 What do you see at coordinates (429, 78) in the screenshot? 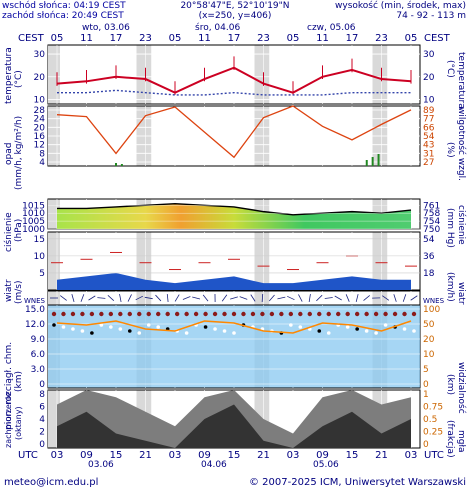
I see `temp-tick-right: 20` at bounding box center [429, 78].